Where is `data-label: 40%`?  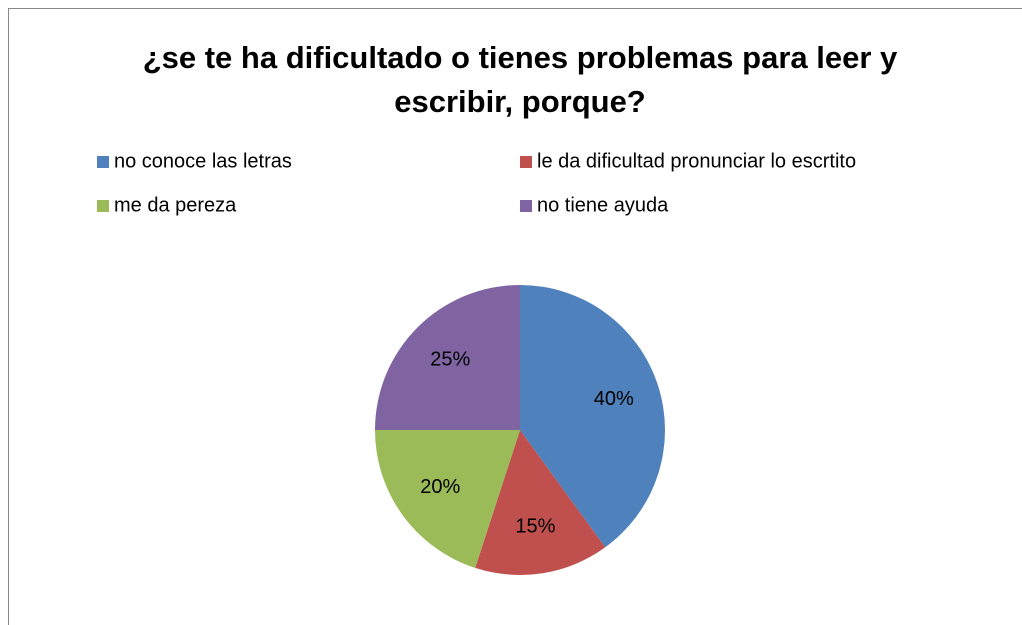 data-label: 40% is located at coordinates (614, 399).